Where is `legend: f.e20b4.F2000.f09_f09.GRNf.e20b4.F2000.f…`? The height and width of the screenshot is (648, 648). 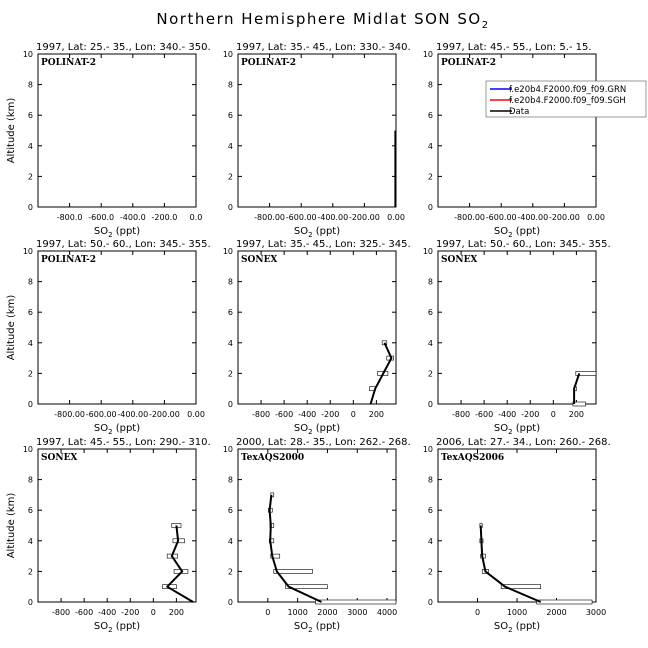
legend: f.e20b4.F2000.f09_f09.GRNf.e20b4.F2000.f… is located at coordinates (566, 99).